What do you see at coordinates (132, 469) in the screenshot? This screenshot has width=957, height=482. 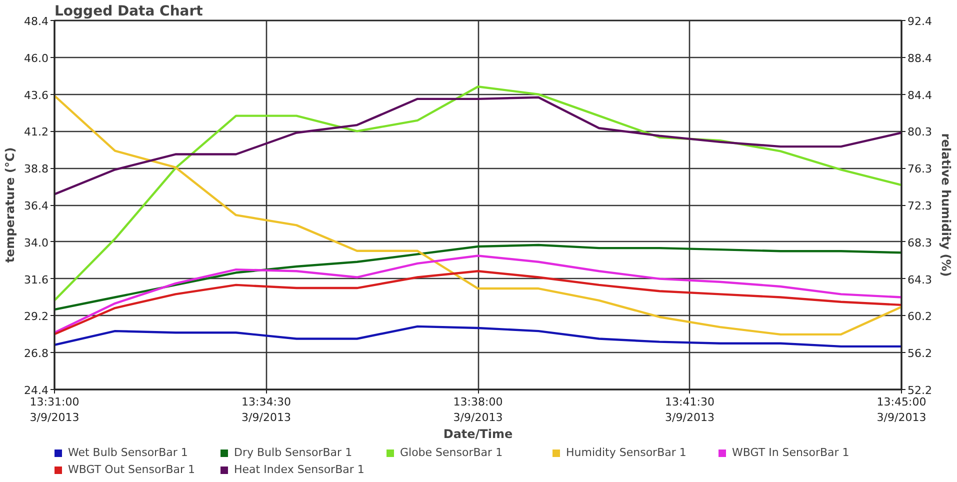 I see `legend-label: WBGT Out SensorBar 1` at bounding box center [132, 469].